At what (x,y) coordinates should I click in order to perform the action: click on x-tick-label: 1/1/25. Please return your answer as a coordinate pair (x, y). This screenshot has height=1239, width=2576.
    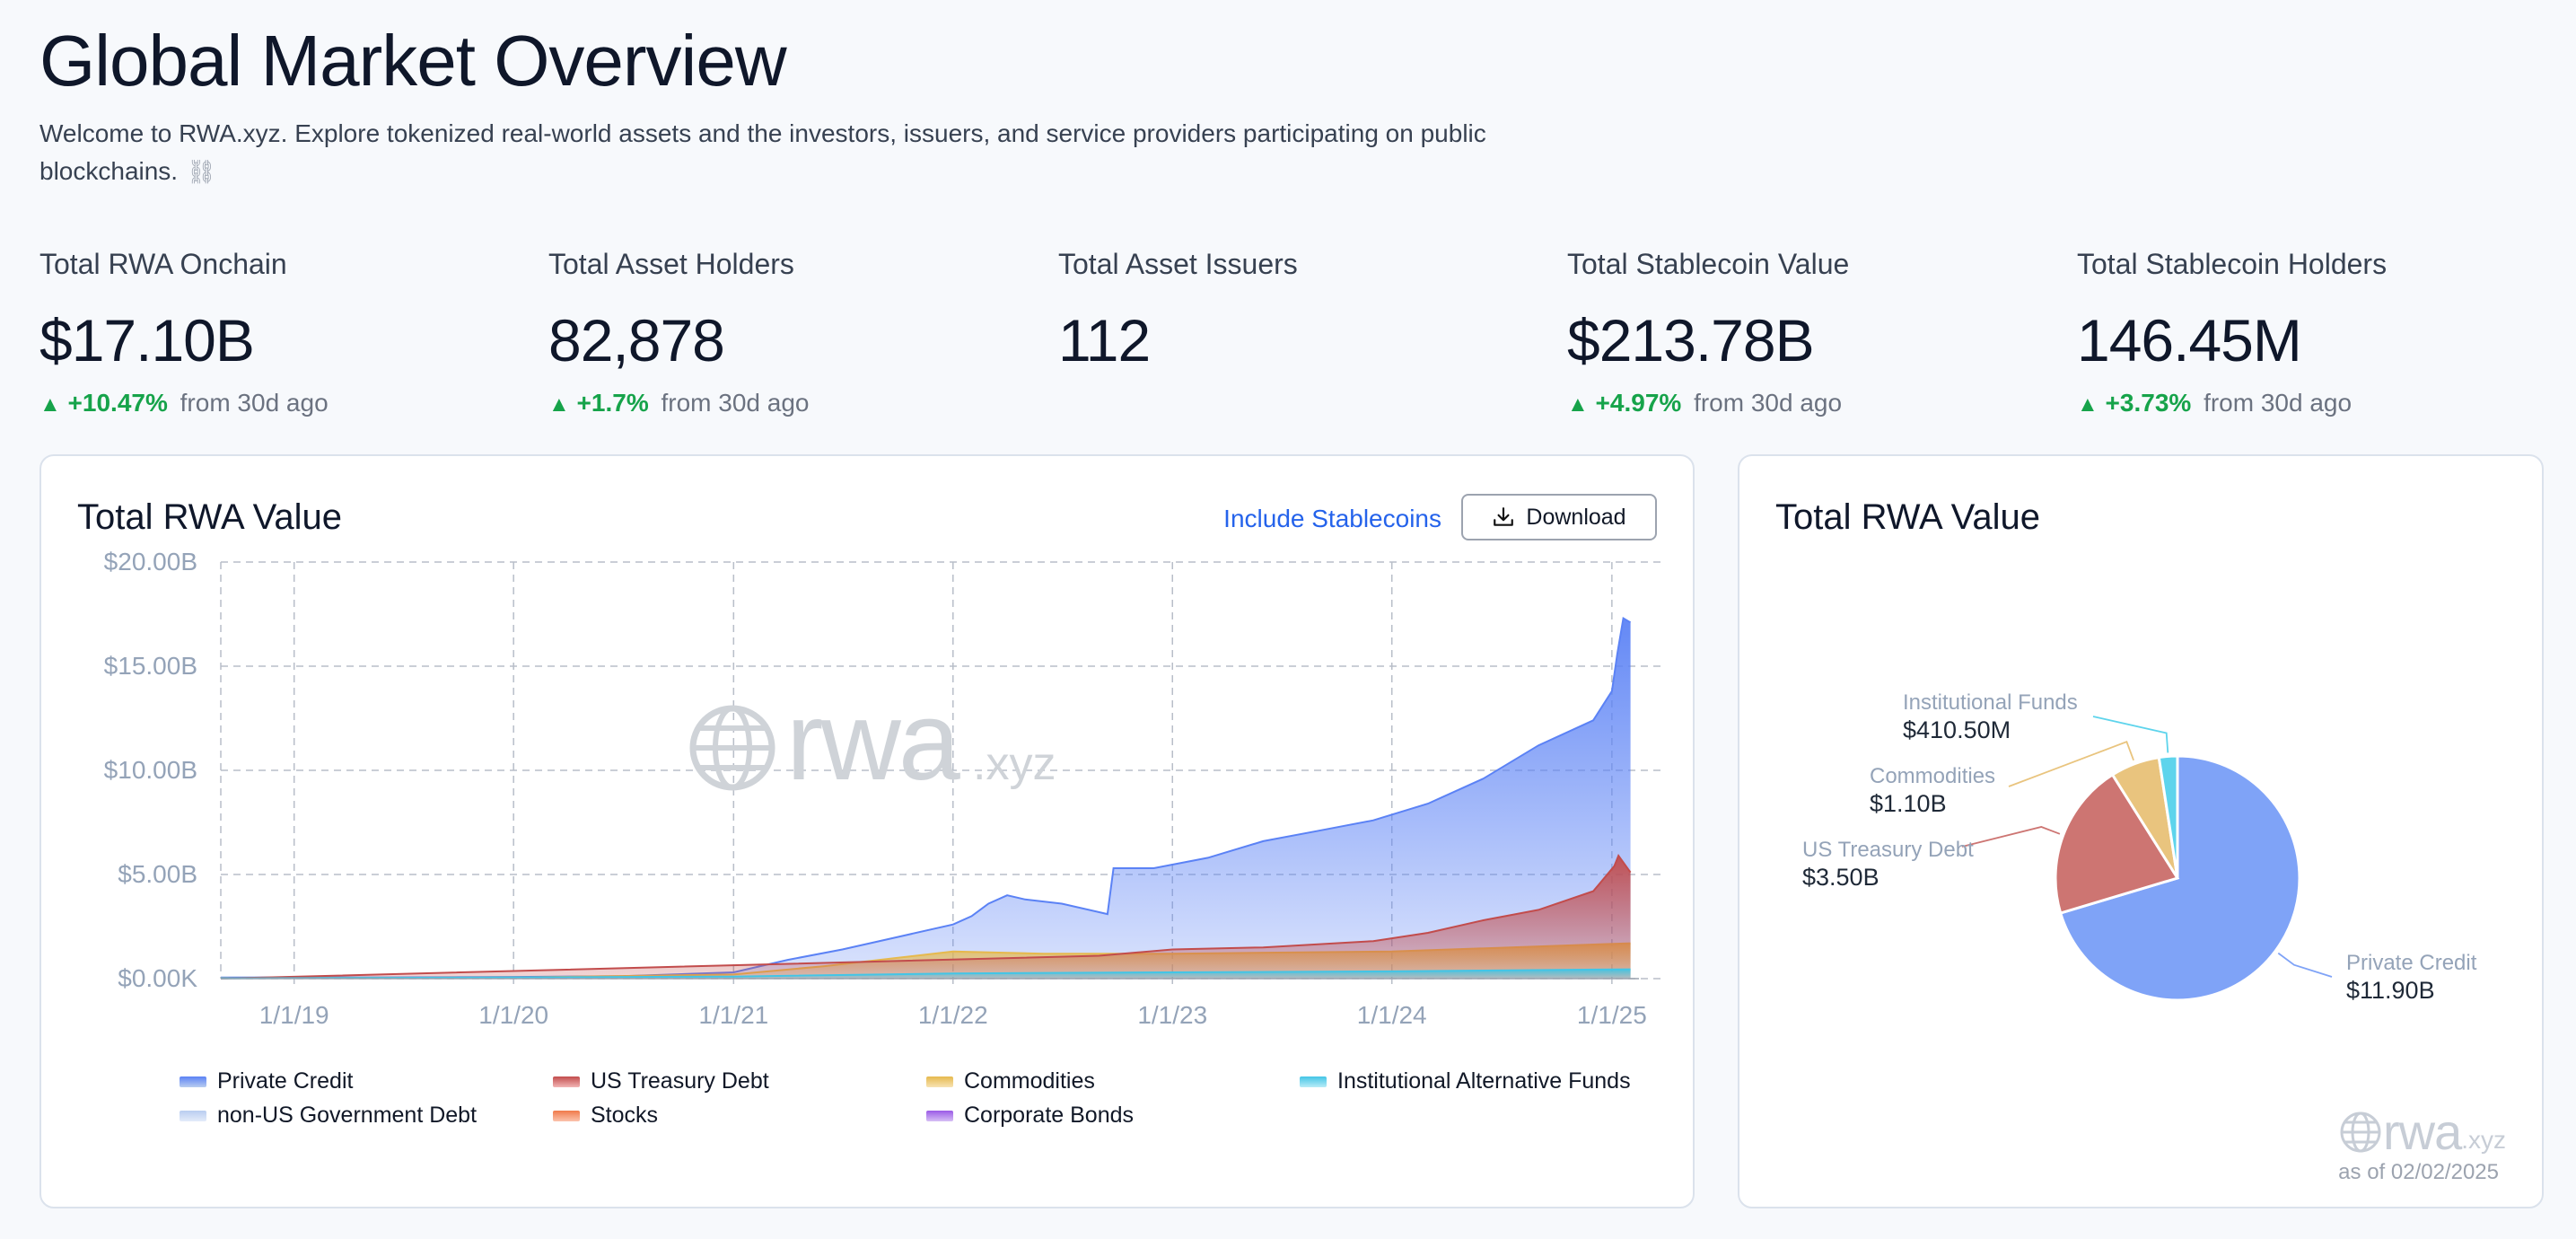
    Looking at the image, I should click on (1612, 1015).